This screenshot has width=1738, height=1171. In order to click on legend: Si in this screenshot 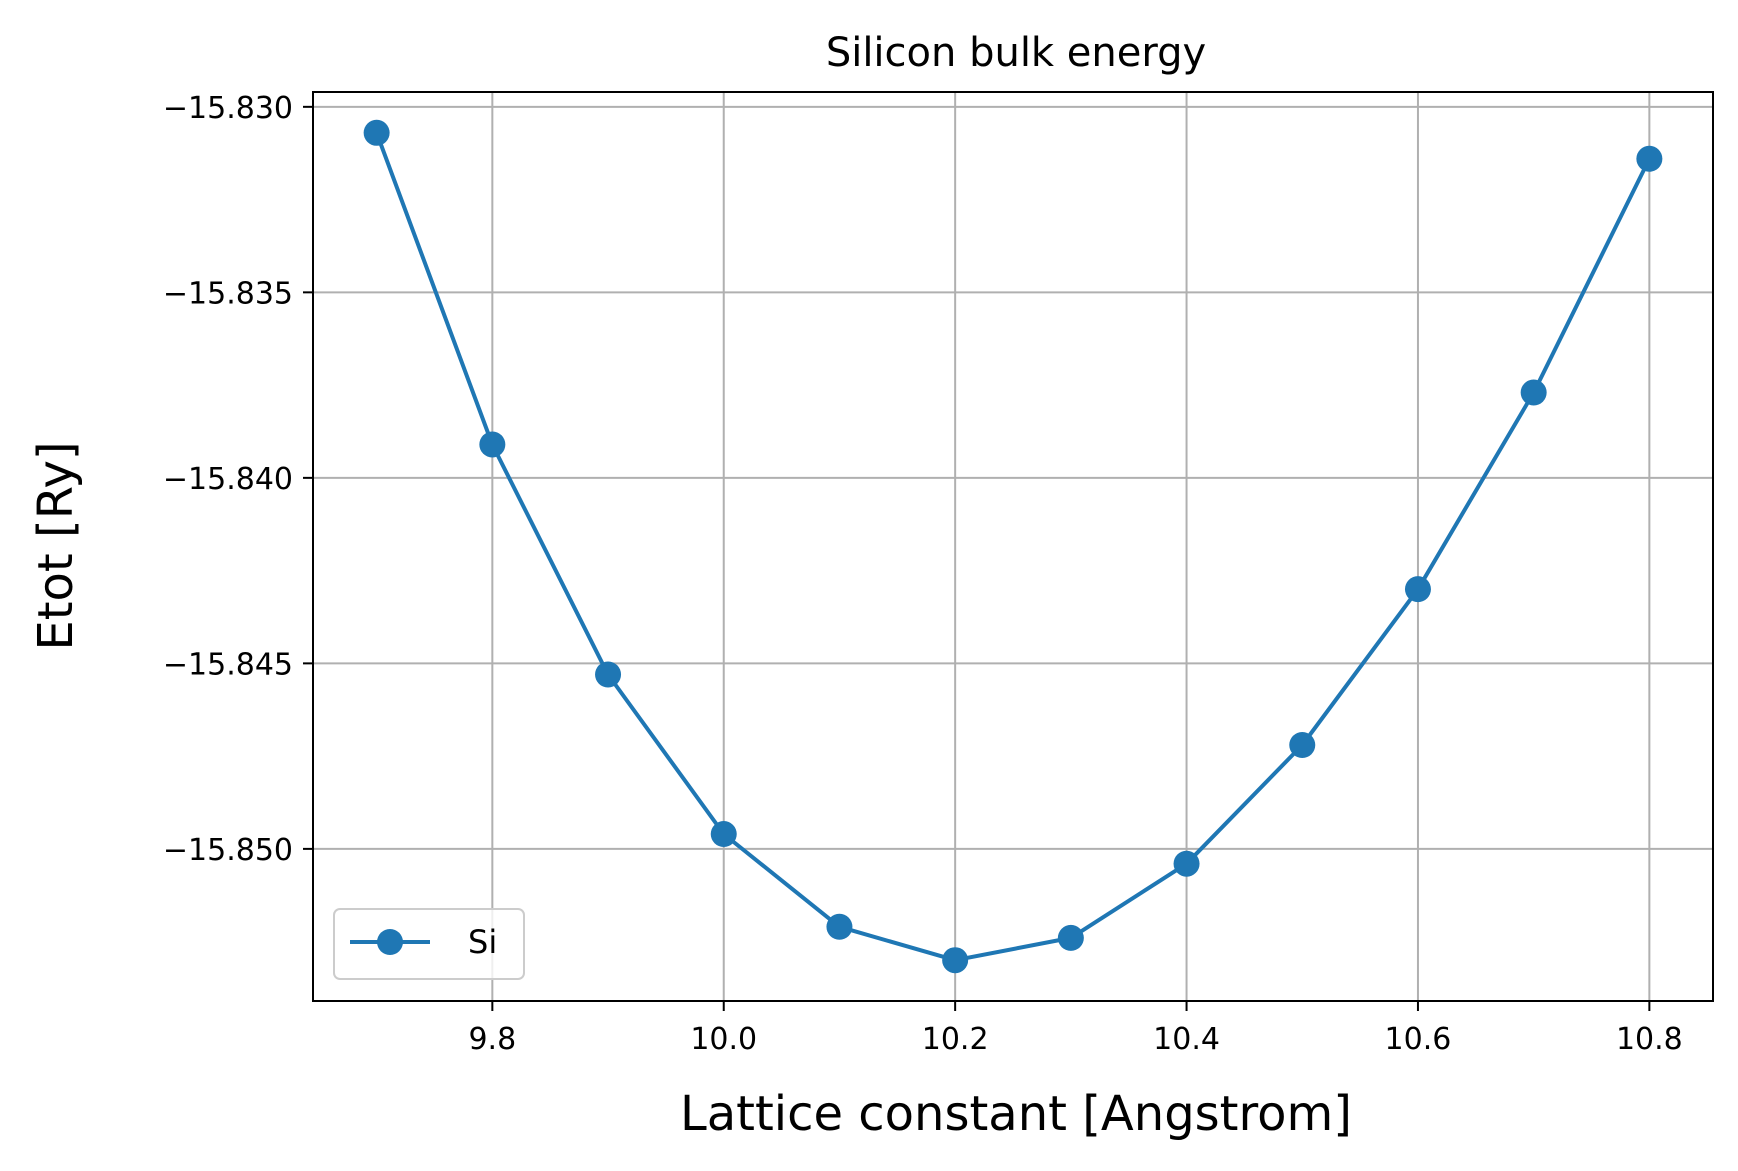, I will do `click(429, 944)`.